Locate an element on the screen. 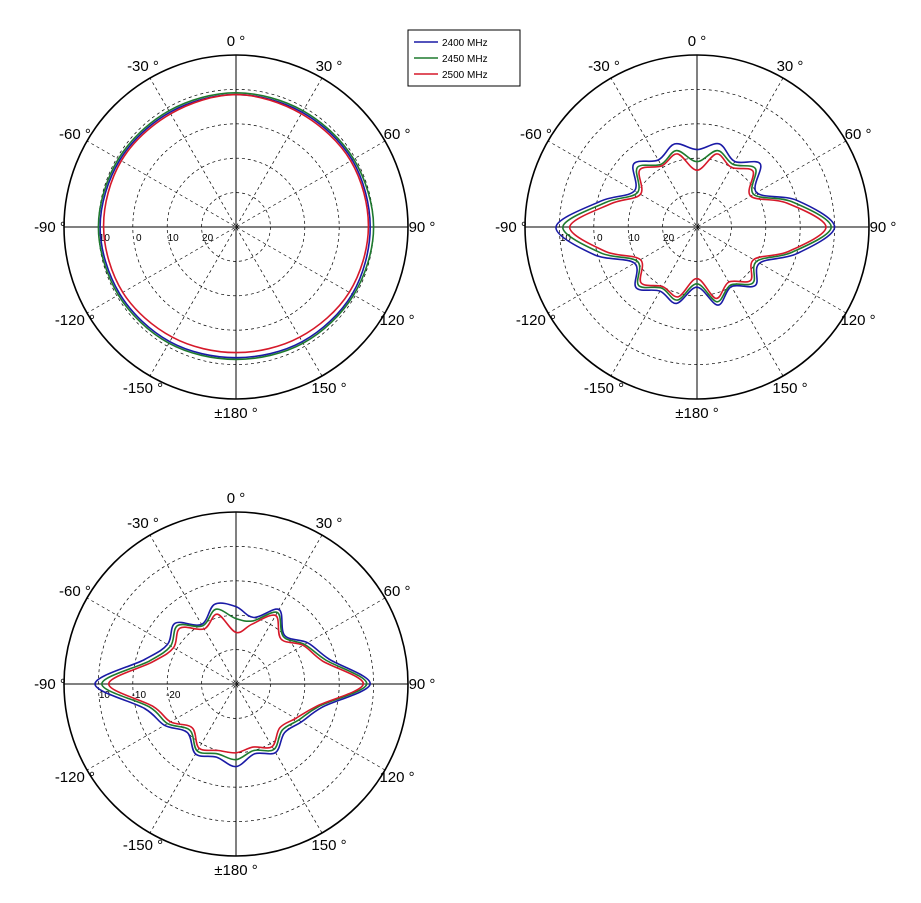 This screenshot has width=921, height=903. legend-label-2400: 2400 MHz is located at coordinates (465, 43).